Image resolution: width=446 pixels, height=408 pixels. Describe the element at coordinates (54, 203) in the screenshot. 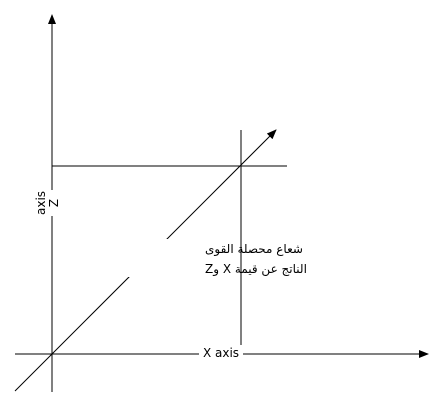

I see `z-axis-label-z: Z` at that location.